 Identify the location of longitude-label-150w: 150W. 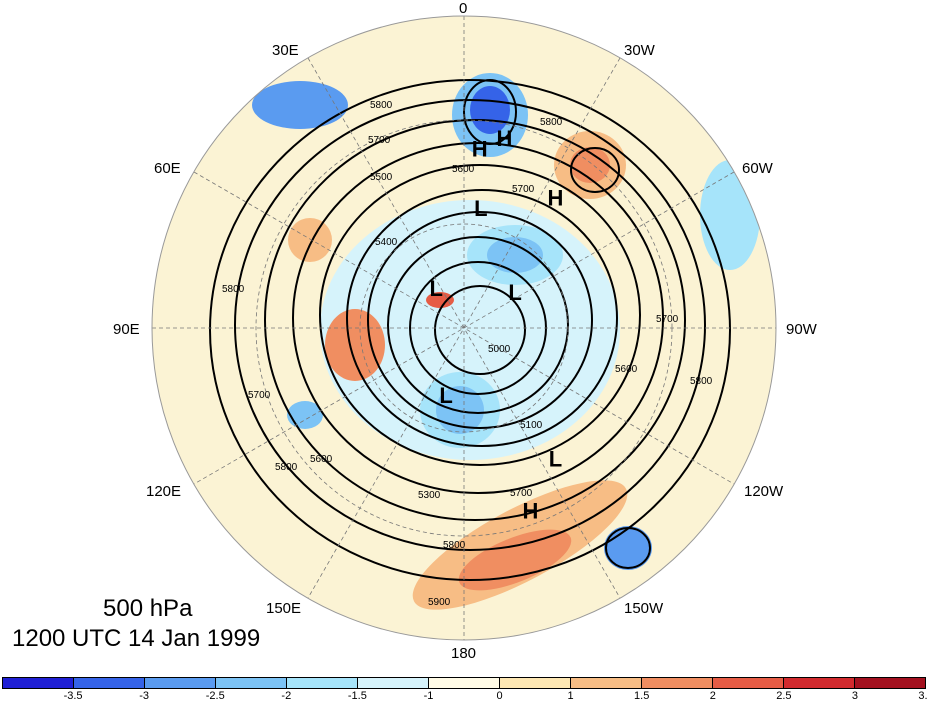
(644, 608).